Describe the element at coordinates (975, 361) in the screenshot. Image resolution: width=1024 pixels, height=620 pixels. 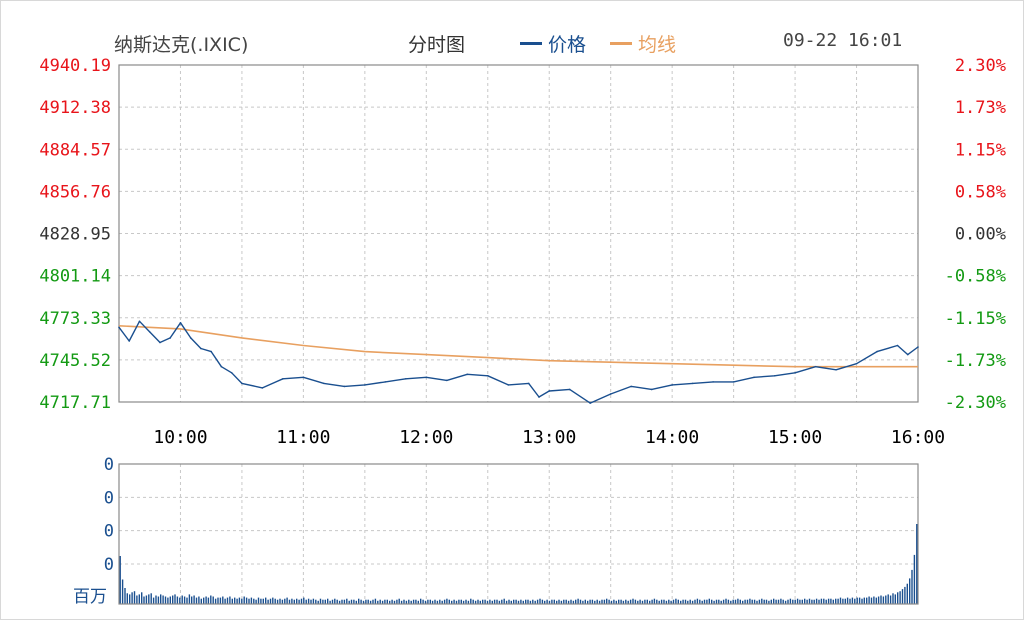
I see `y-right-tick-label: -1.73%` at that location.